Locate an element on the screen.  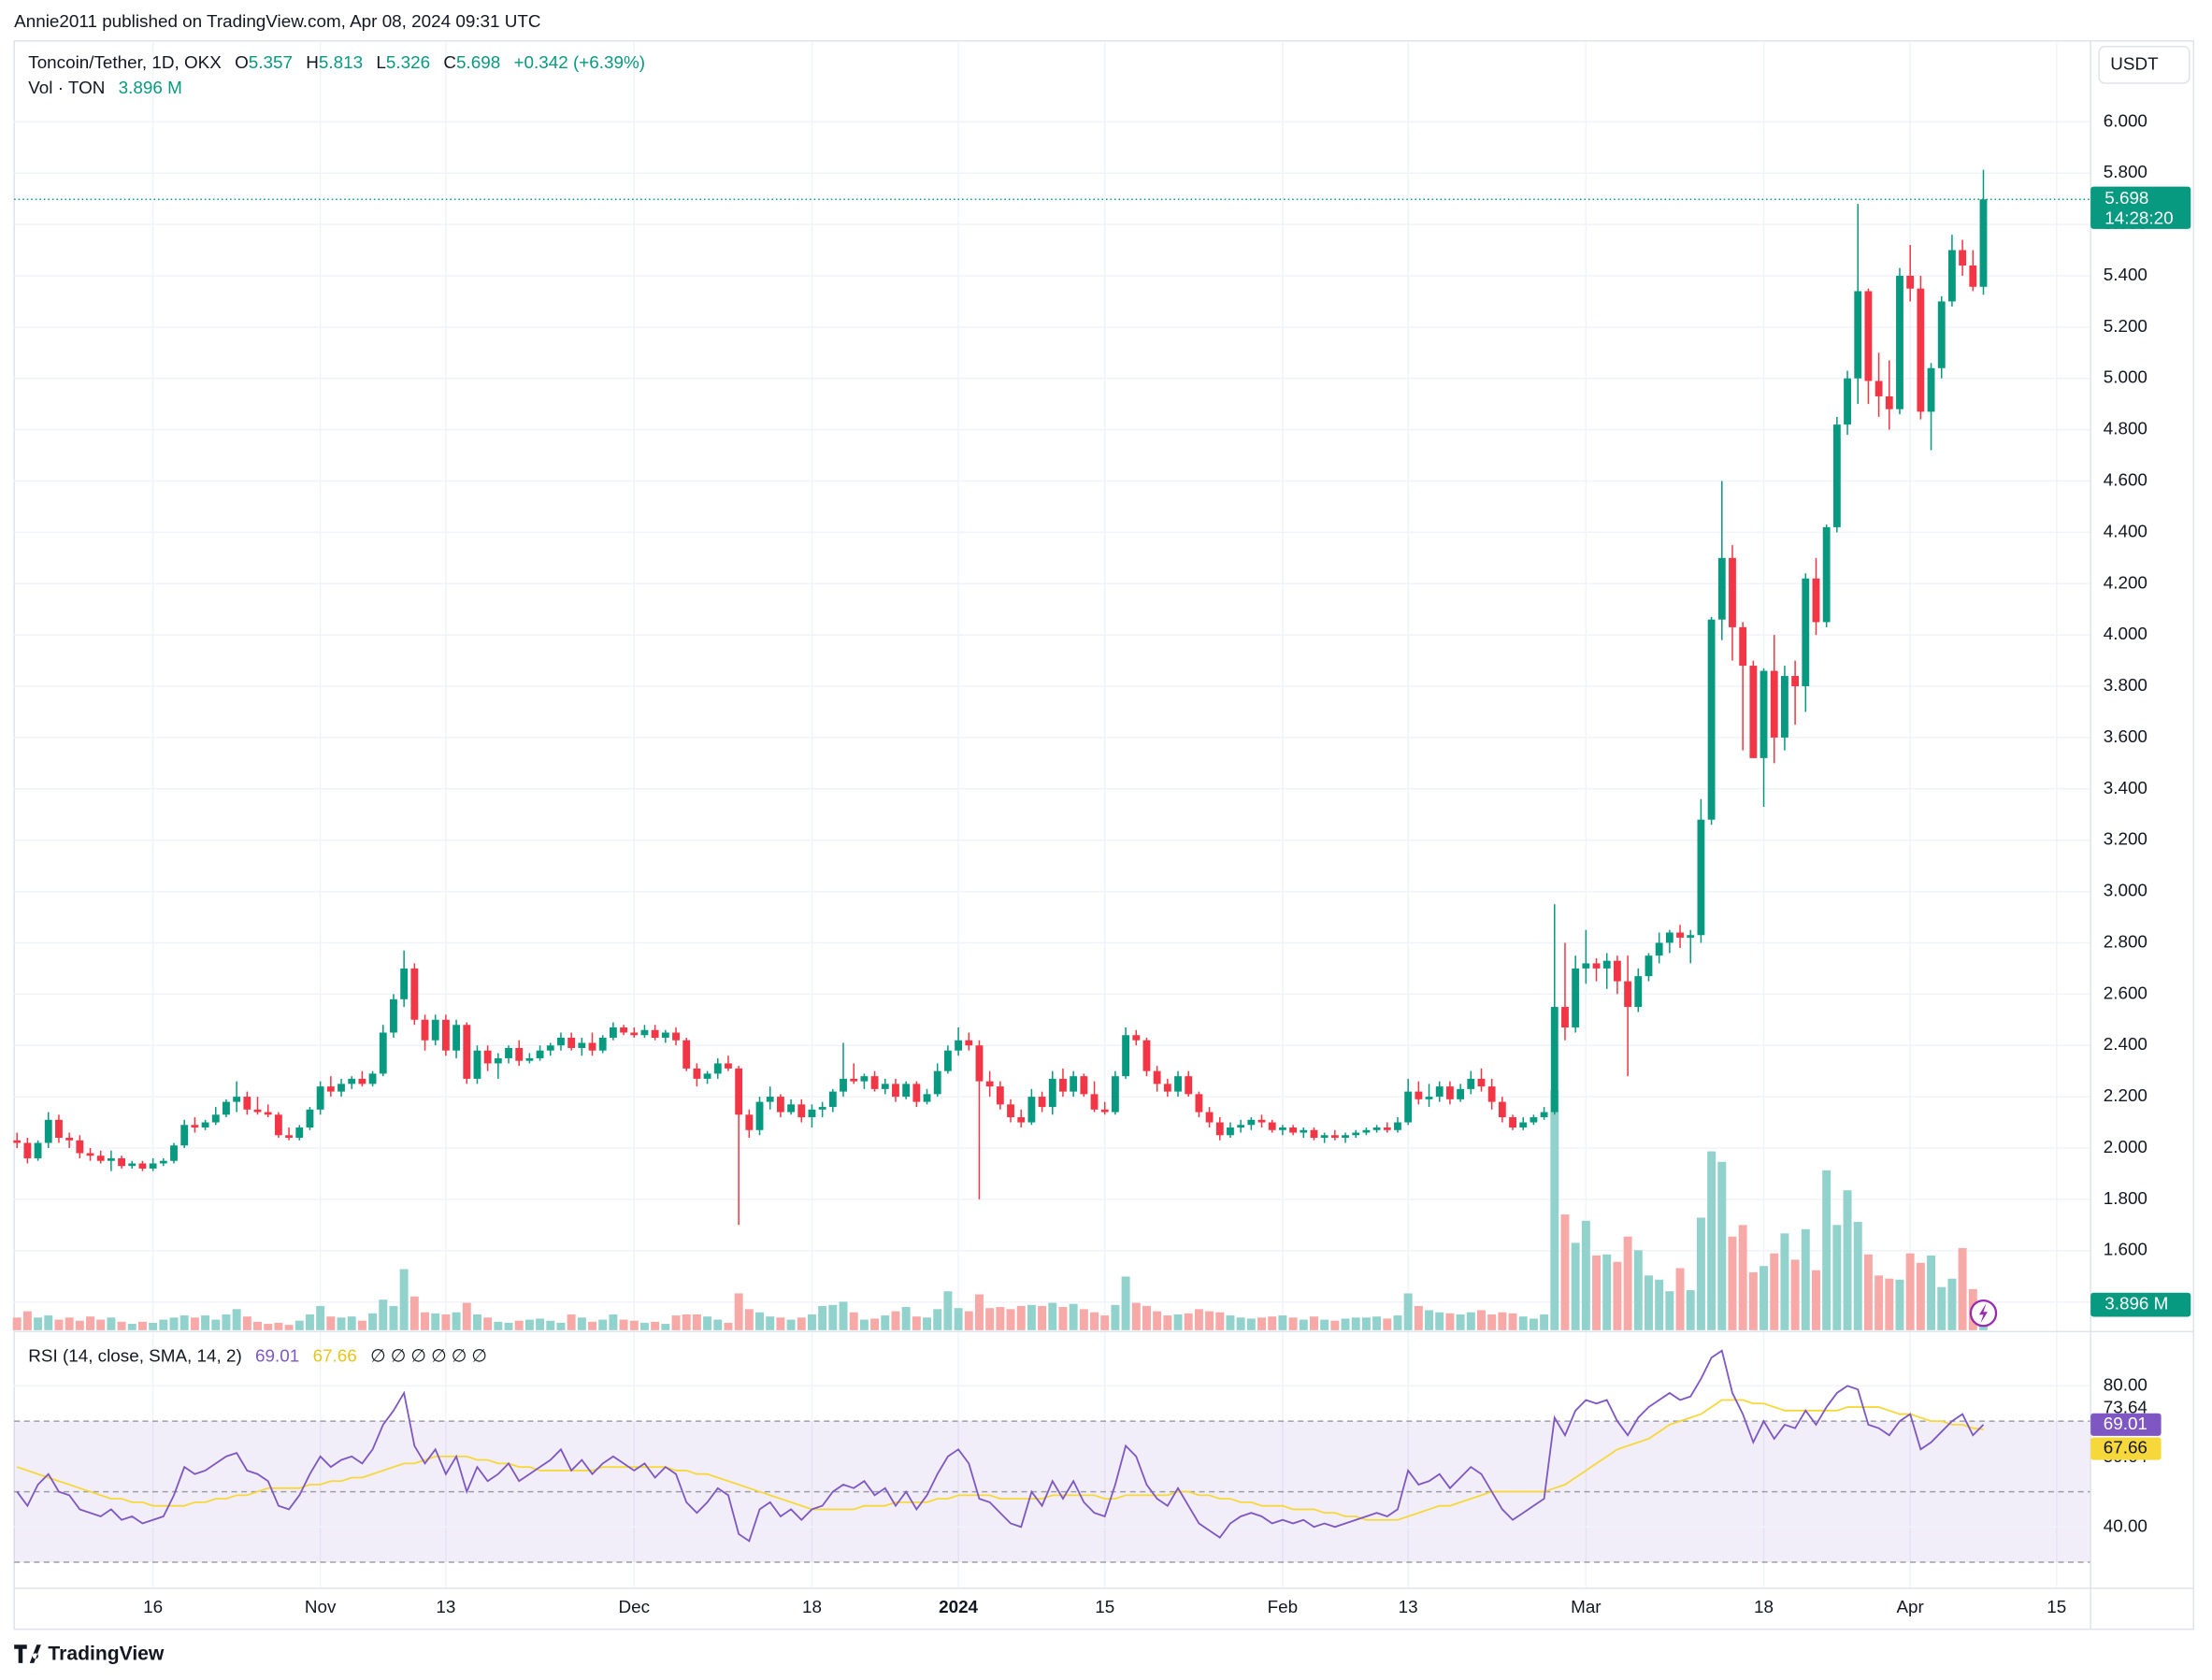
ohlc-letter: C is located at coordinates (449, 62).